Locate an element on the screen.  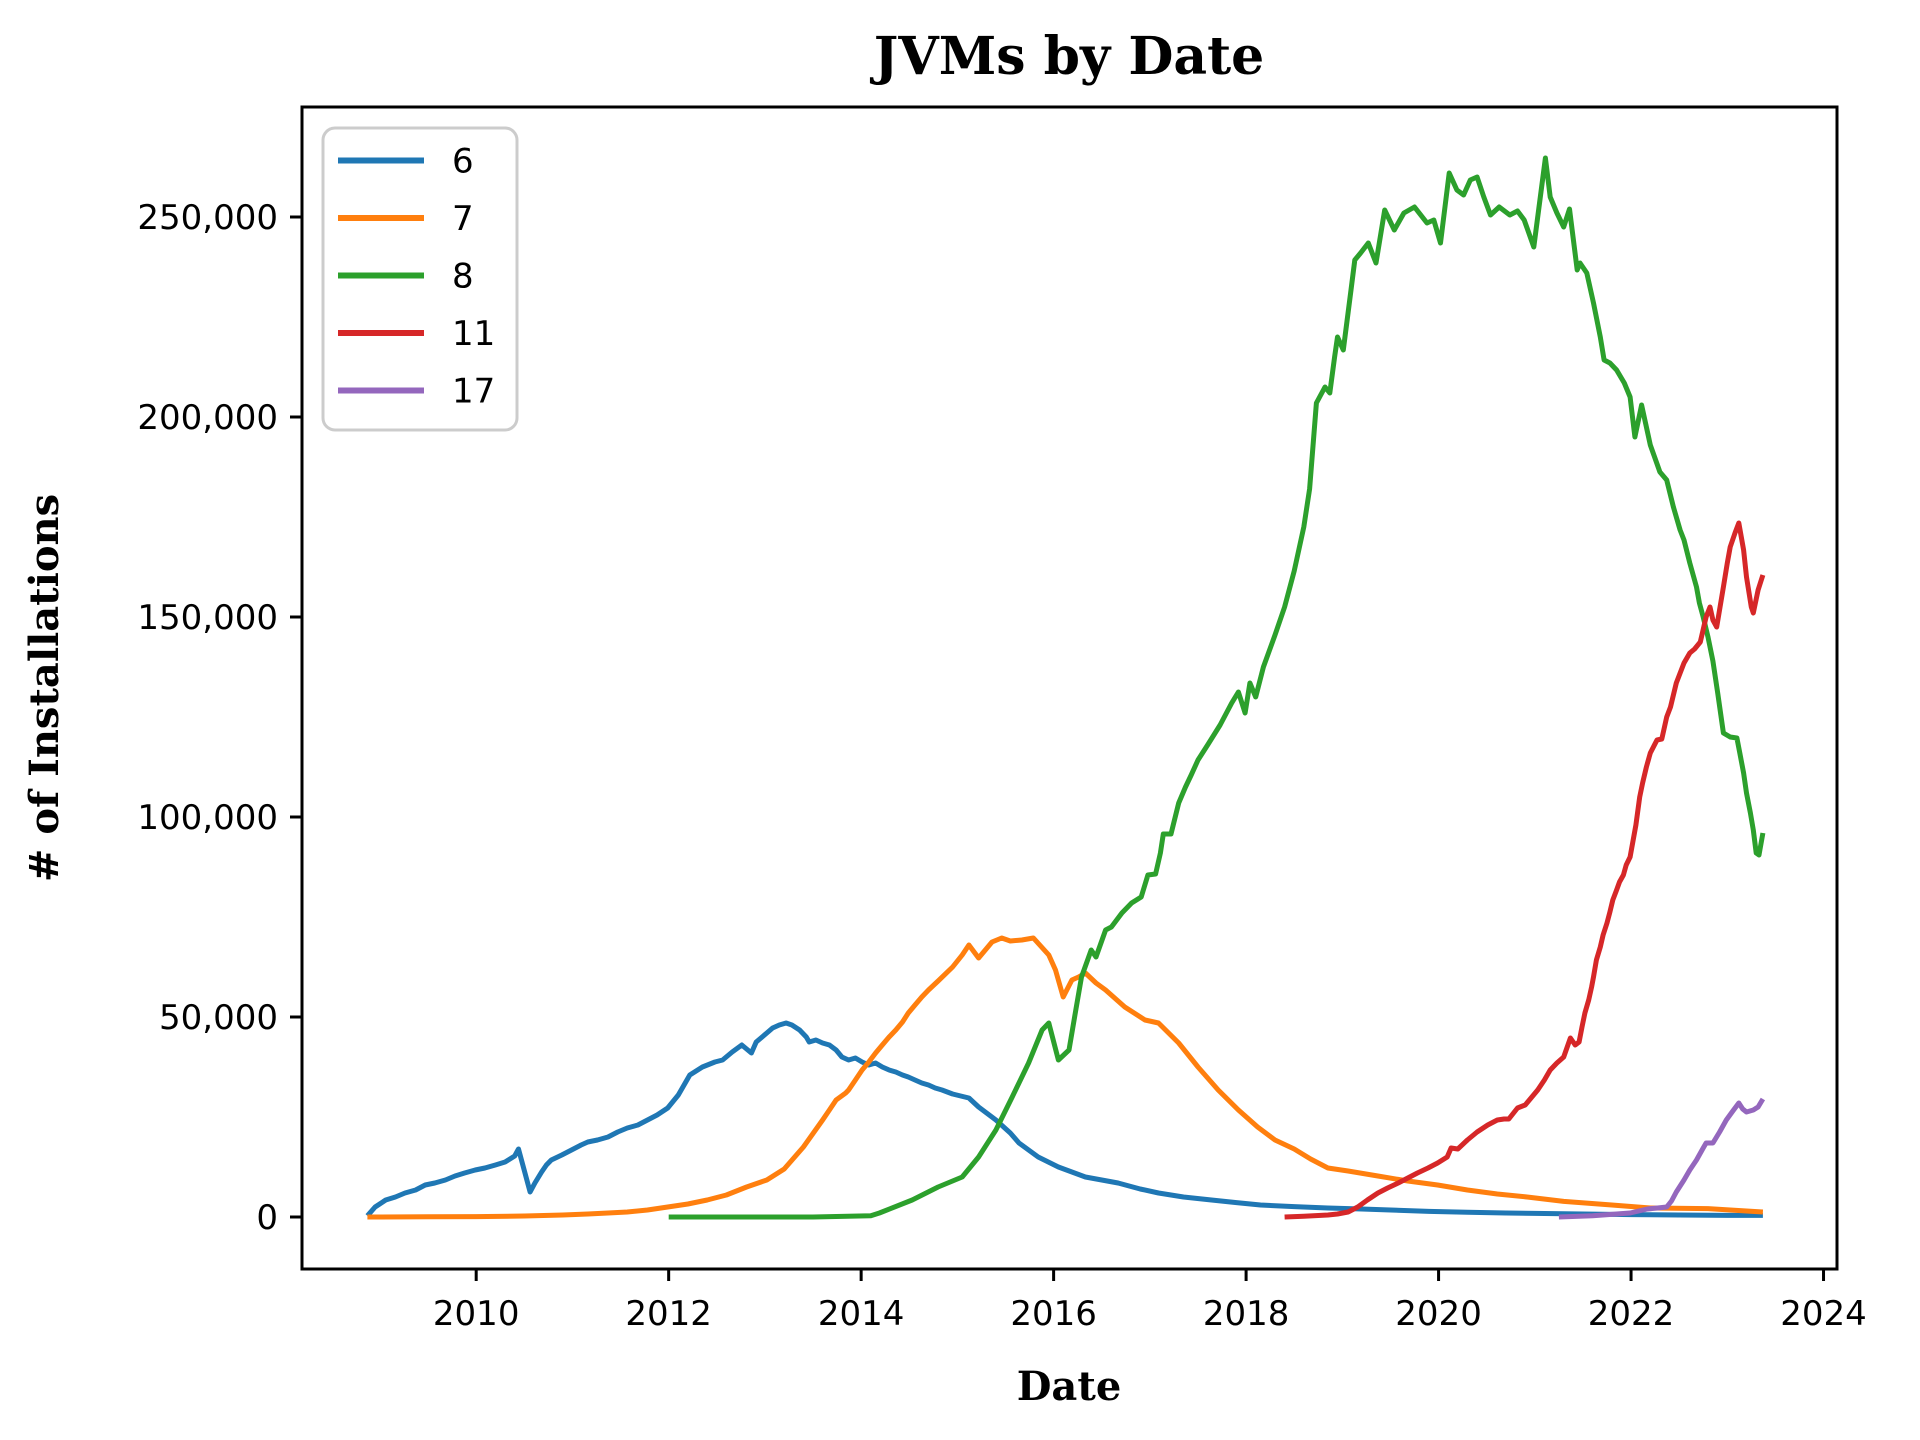
y-tick-label: 0 is located at coordinates (267, 1218).